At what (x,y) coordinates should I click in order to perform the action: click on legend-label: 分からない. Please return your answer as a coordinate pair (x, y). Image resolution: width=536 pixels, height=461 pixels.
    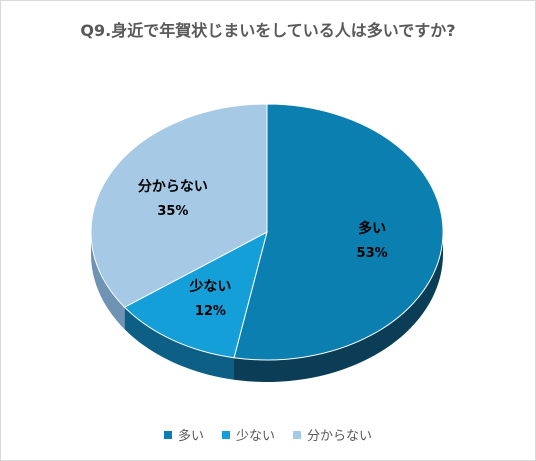
    Looking at the image, I should click on (340, 436).